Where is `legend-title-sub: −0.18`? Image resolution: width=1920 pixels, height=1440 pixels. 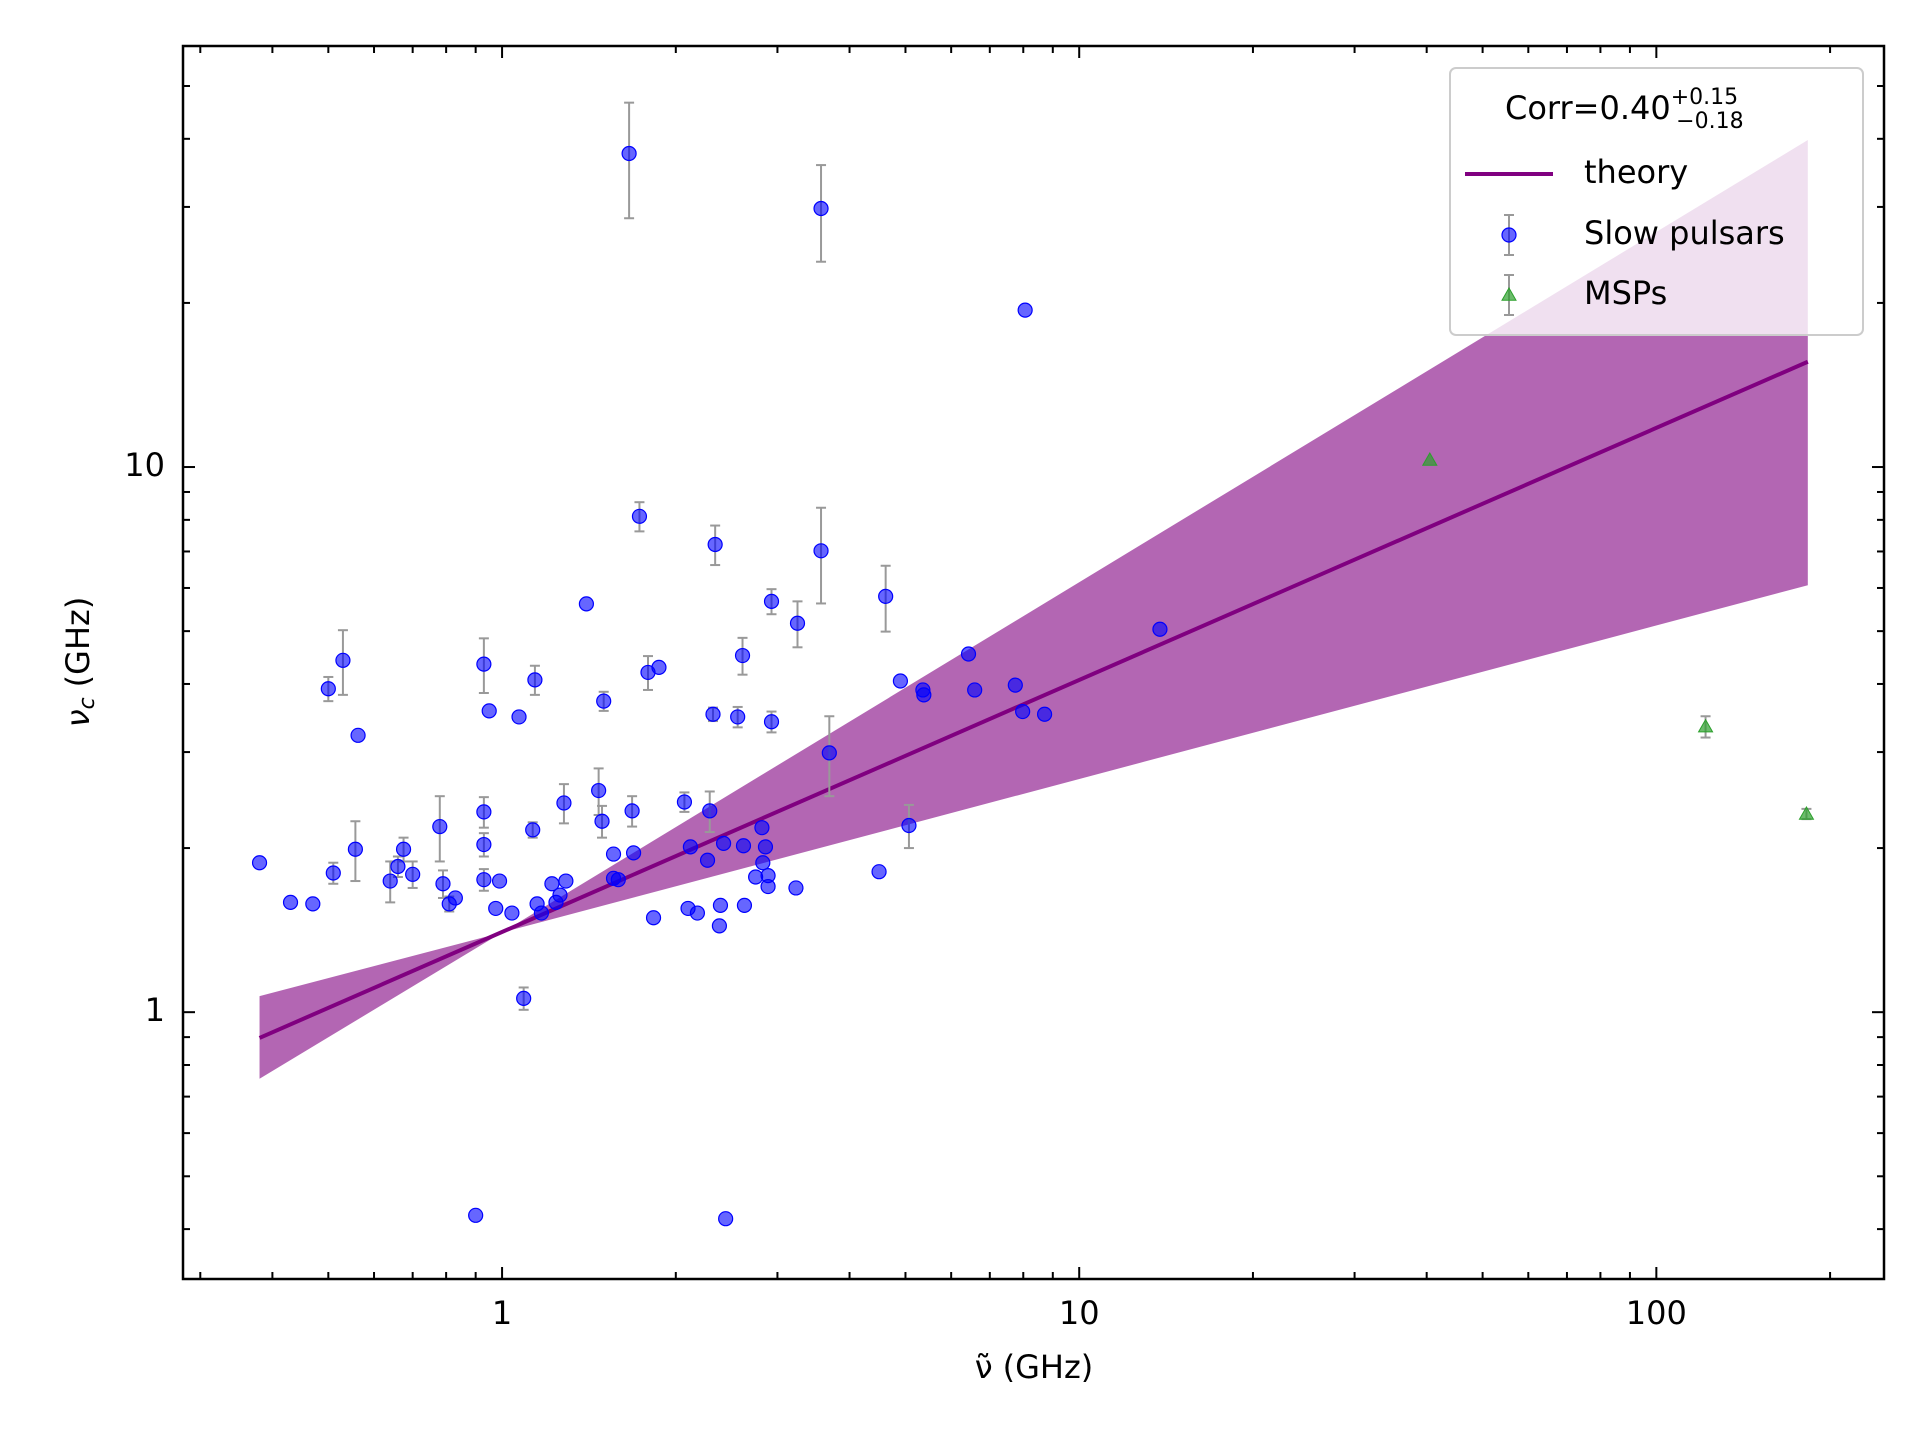 legend-title-sub: −0.18 is located at coordinates (1709, 121).